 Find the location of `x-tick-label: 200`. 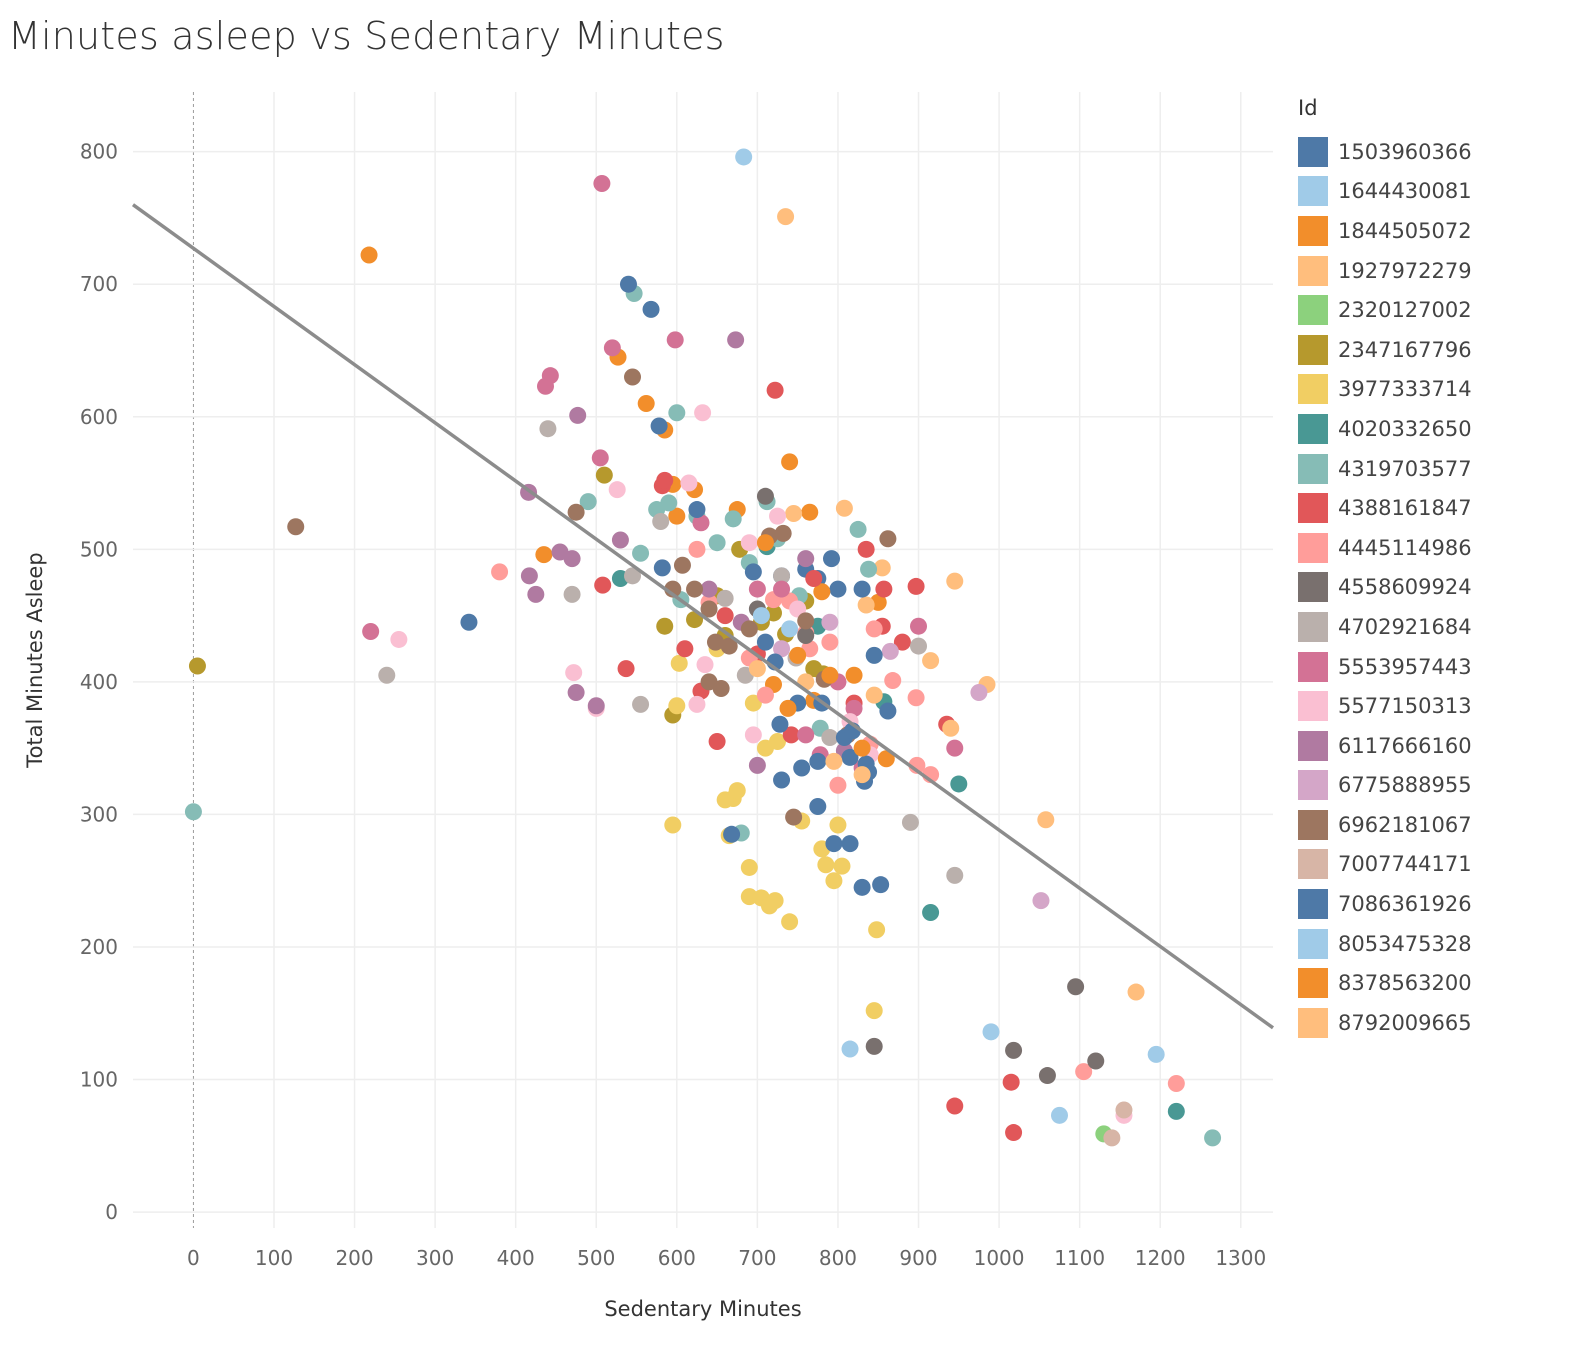

x-tick-label: 200 is located at coordinates (354, 1258).